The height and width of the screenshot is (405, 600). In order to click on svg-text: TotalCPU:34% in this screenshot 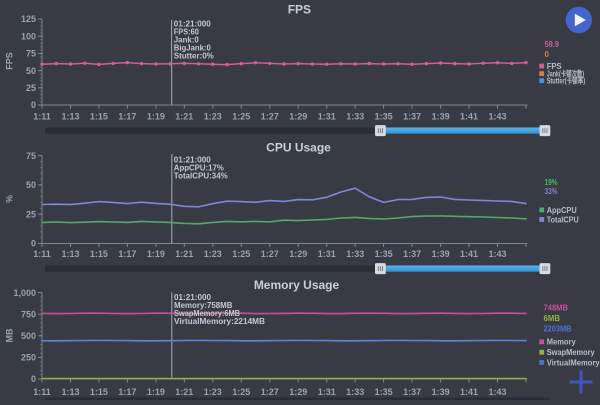, I will do `click(201, 176)`.